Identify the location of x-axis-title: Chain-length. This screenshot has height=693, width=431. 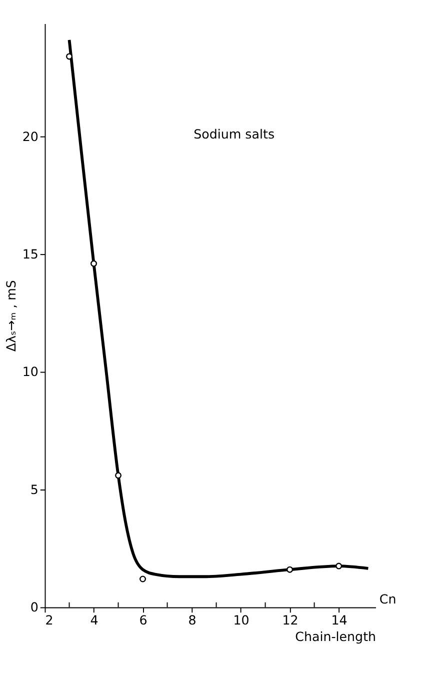
(335, 636).